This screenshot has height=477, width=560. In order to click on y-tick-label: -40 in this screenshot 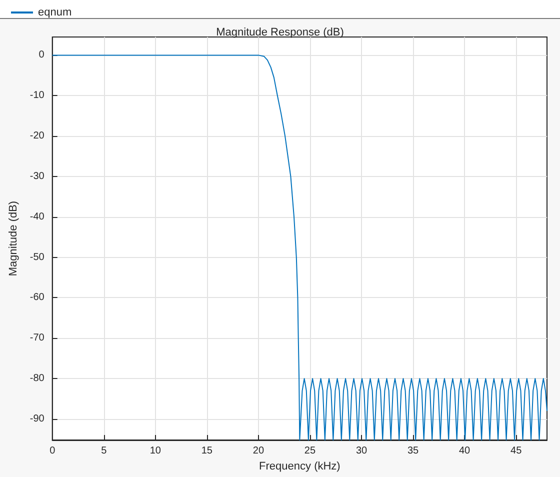, I will do `click(37, 216)`.